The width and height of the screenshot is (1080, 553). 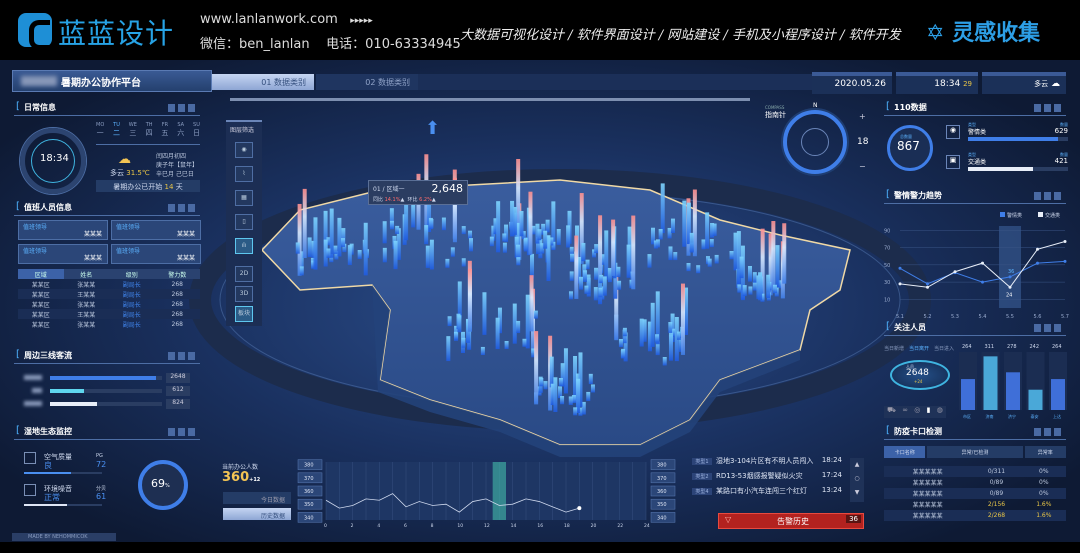 I want to click on zoom-out-button: −, so click(x=862, y=166).